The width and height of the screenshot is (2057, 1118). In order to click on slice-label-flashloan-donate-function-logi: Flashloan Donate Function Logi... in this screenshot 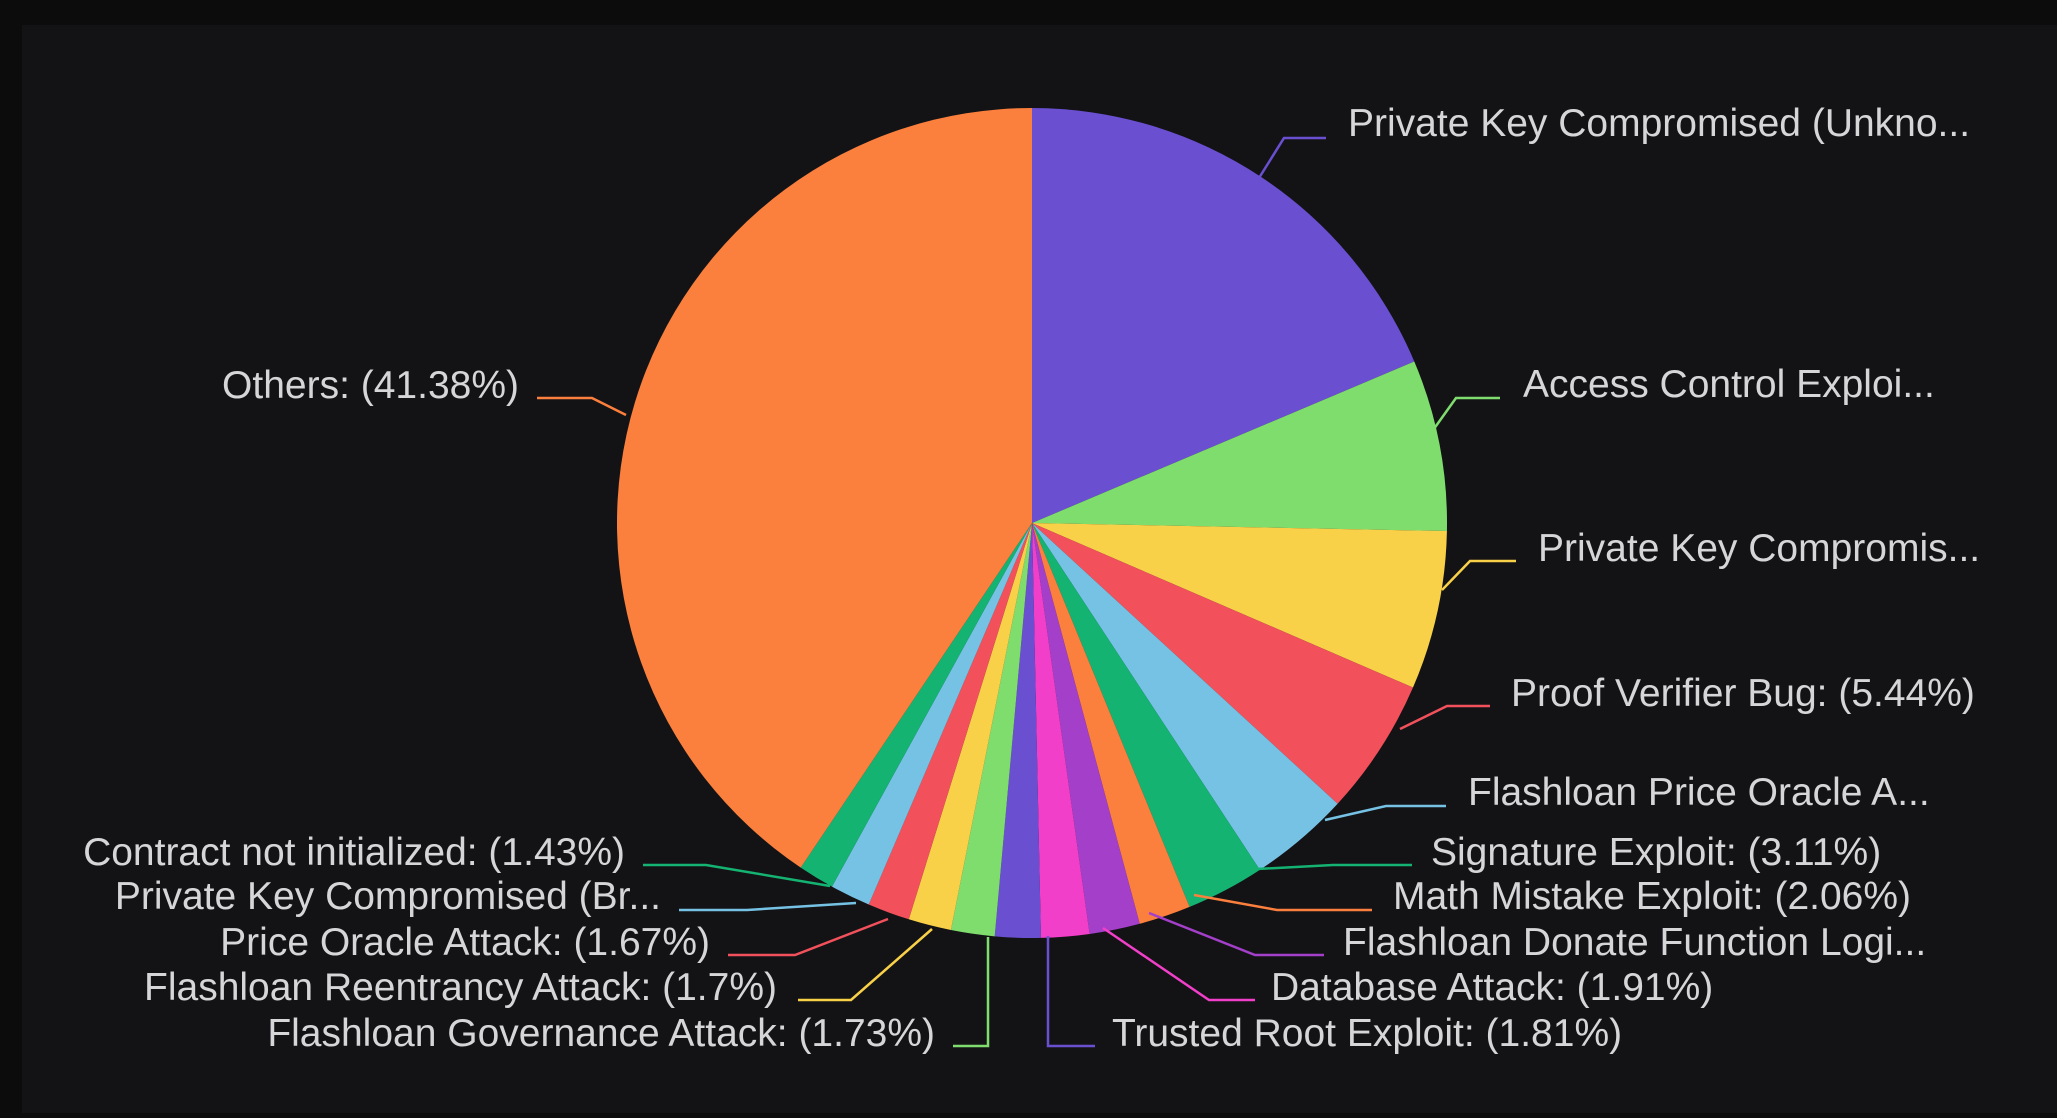, I will do `click(1634, 942)`.